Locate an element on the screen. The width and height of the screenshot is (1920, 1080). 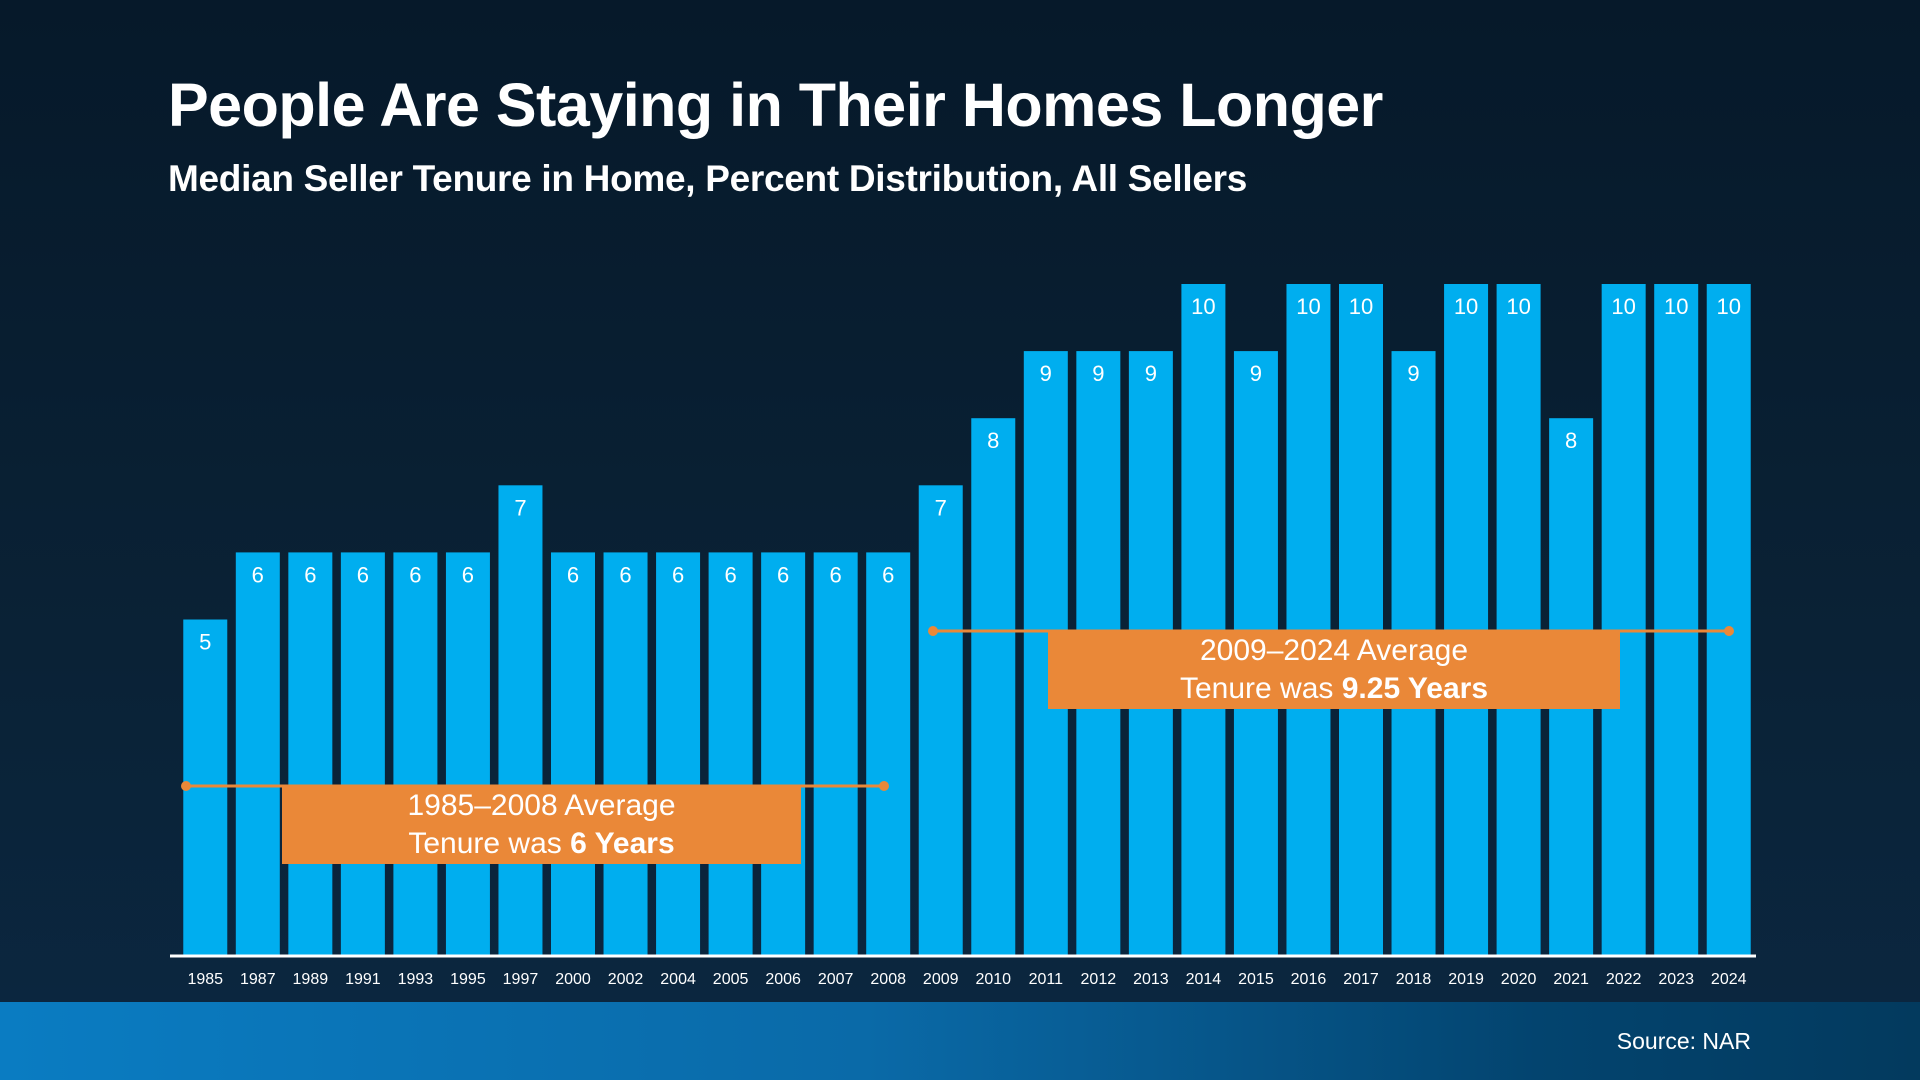
data-label-2014: 10 is located at coordinates (1203, 306).